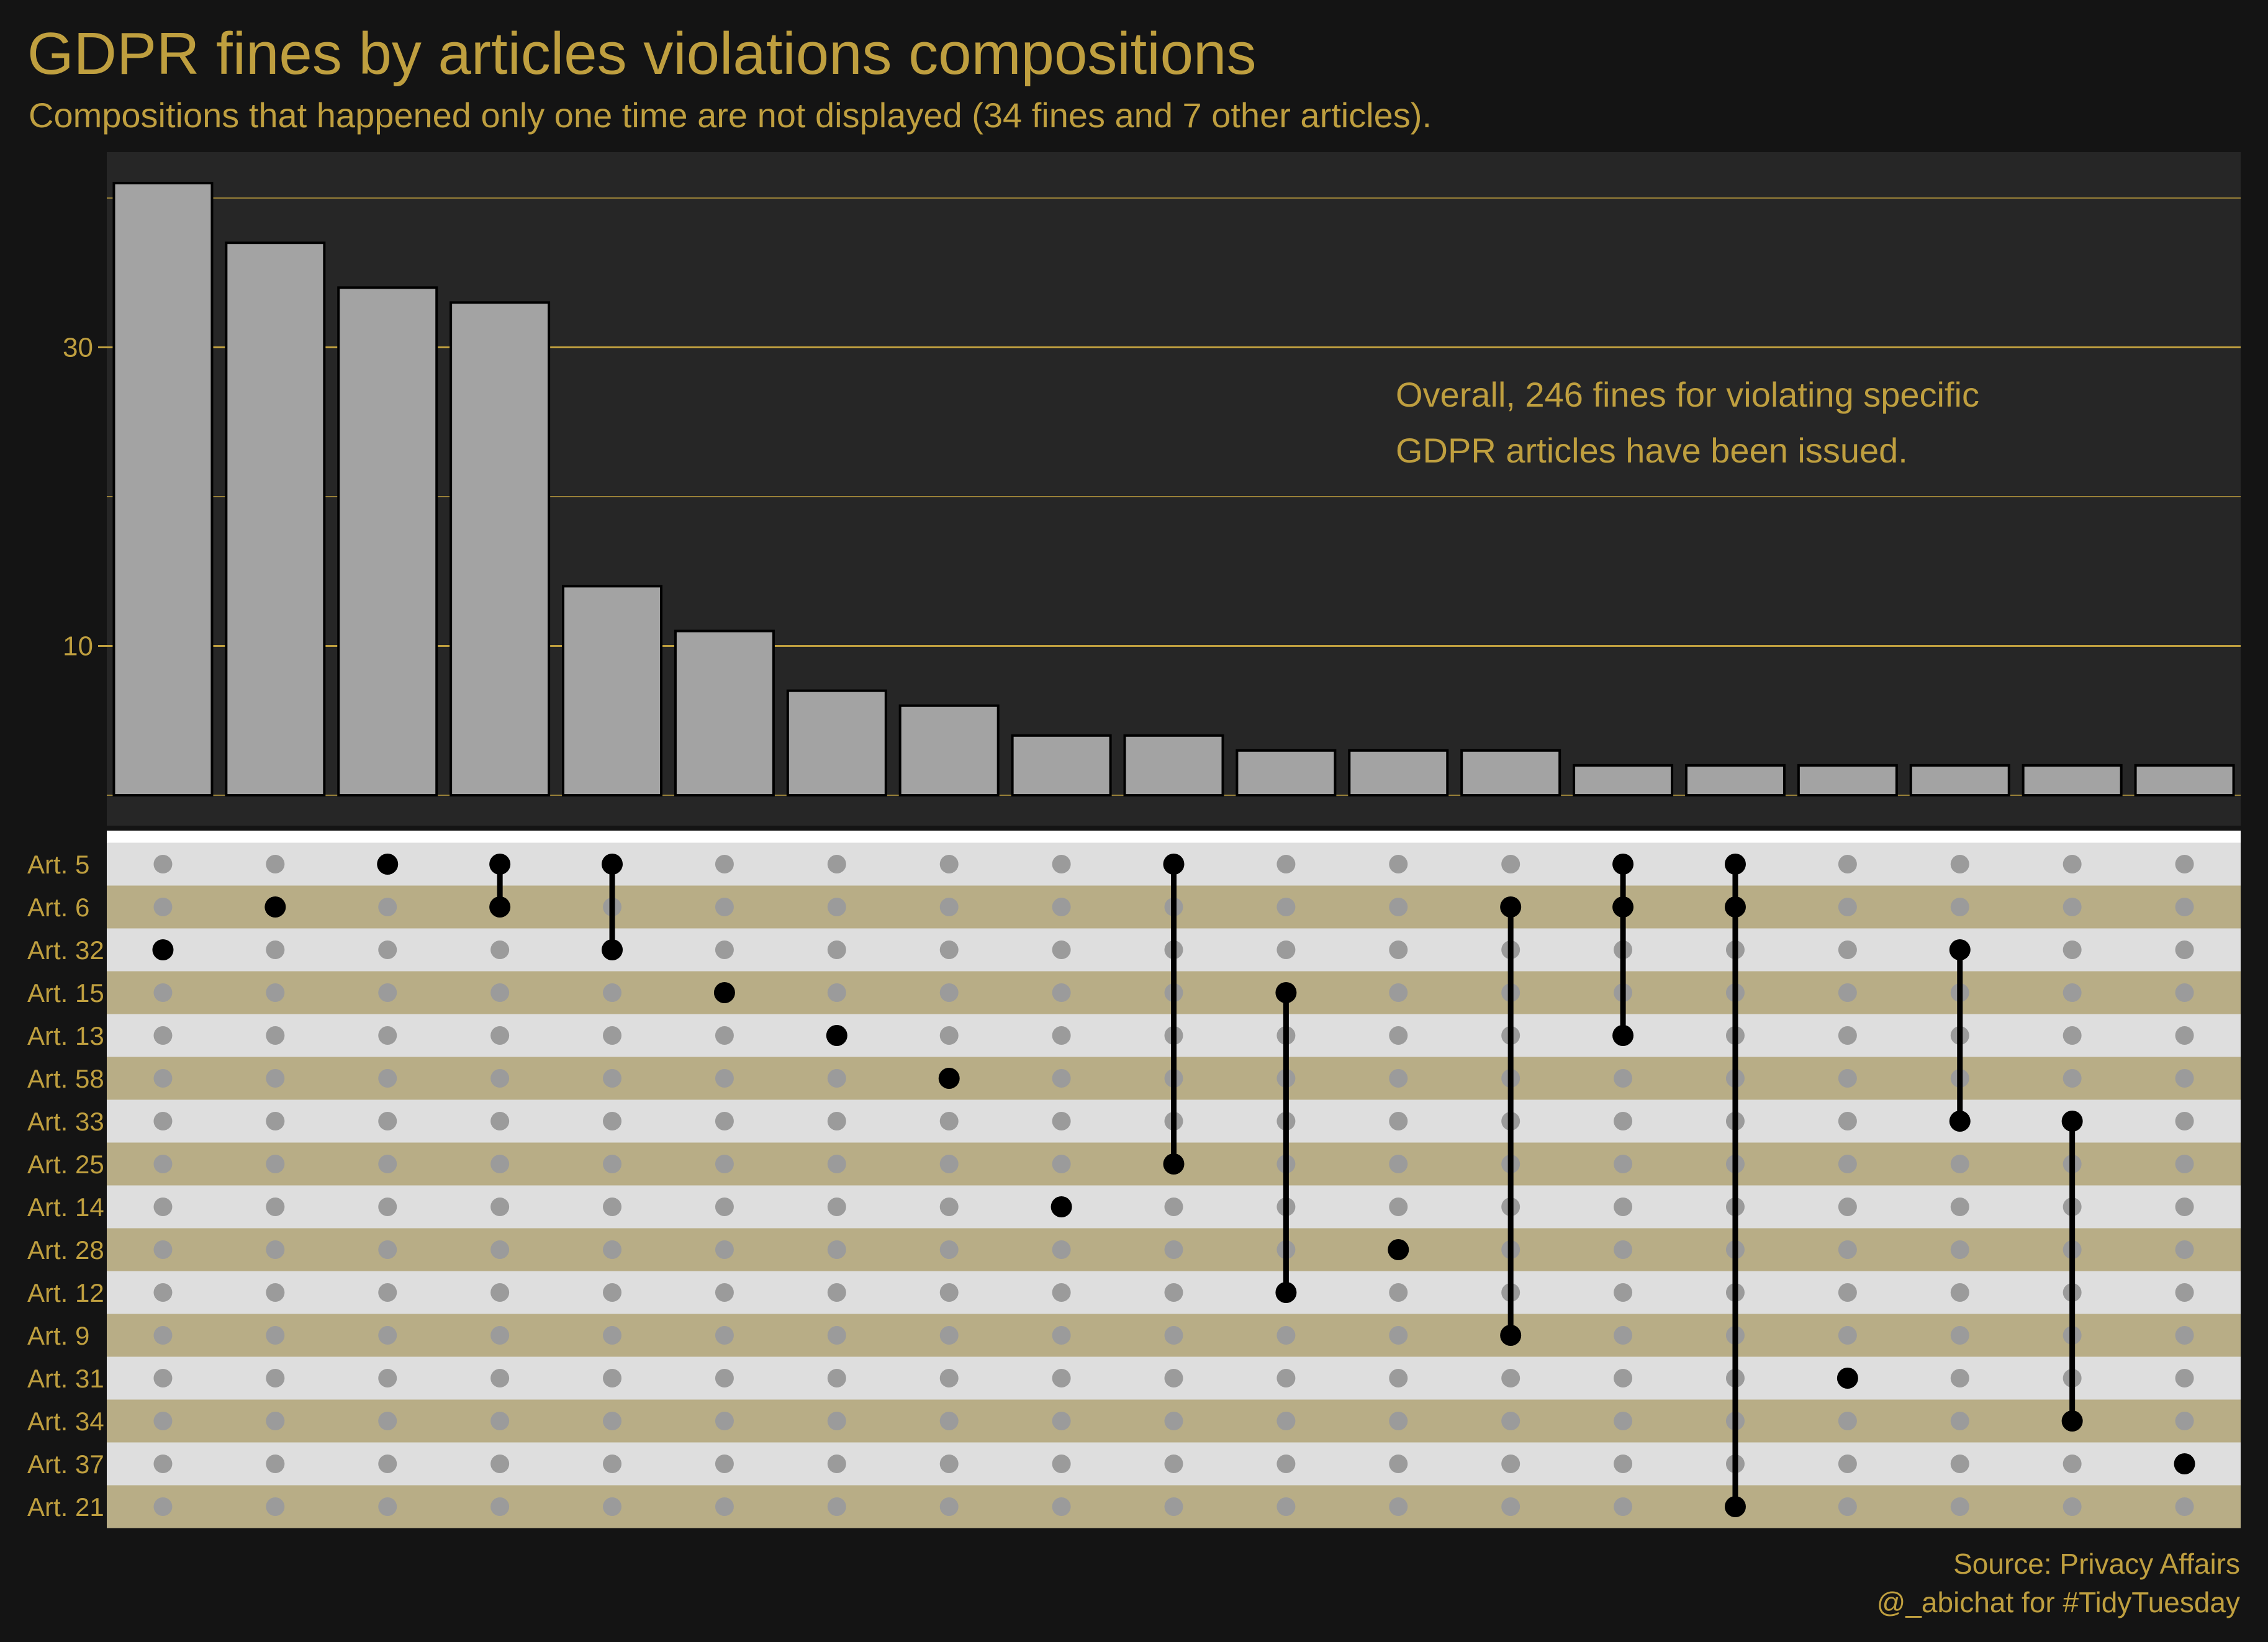 The image size is (2268, 1642). I want to click on caption-credit: @_abichat for #TidyTuesday, so click(2058, 1602).